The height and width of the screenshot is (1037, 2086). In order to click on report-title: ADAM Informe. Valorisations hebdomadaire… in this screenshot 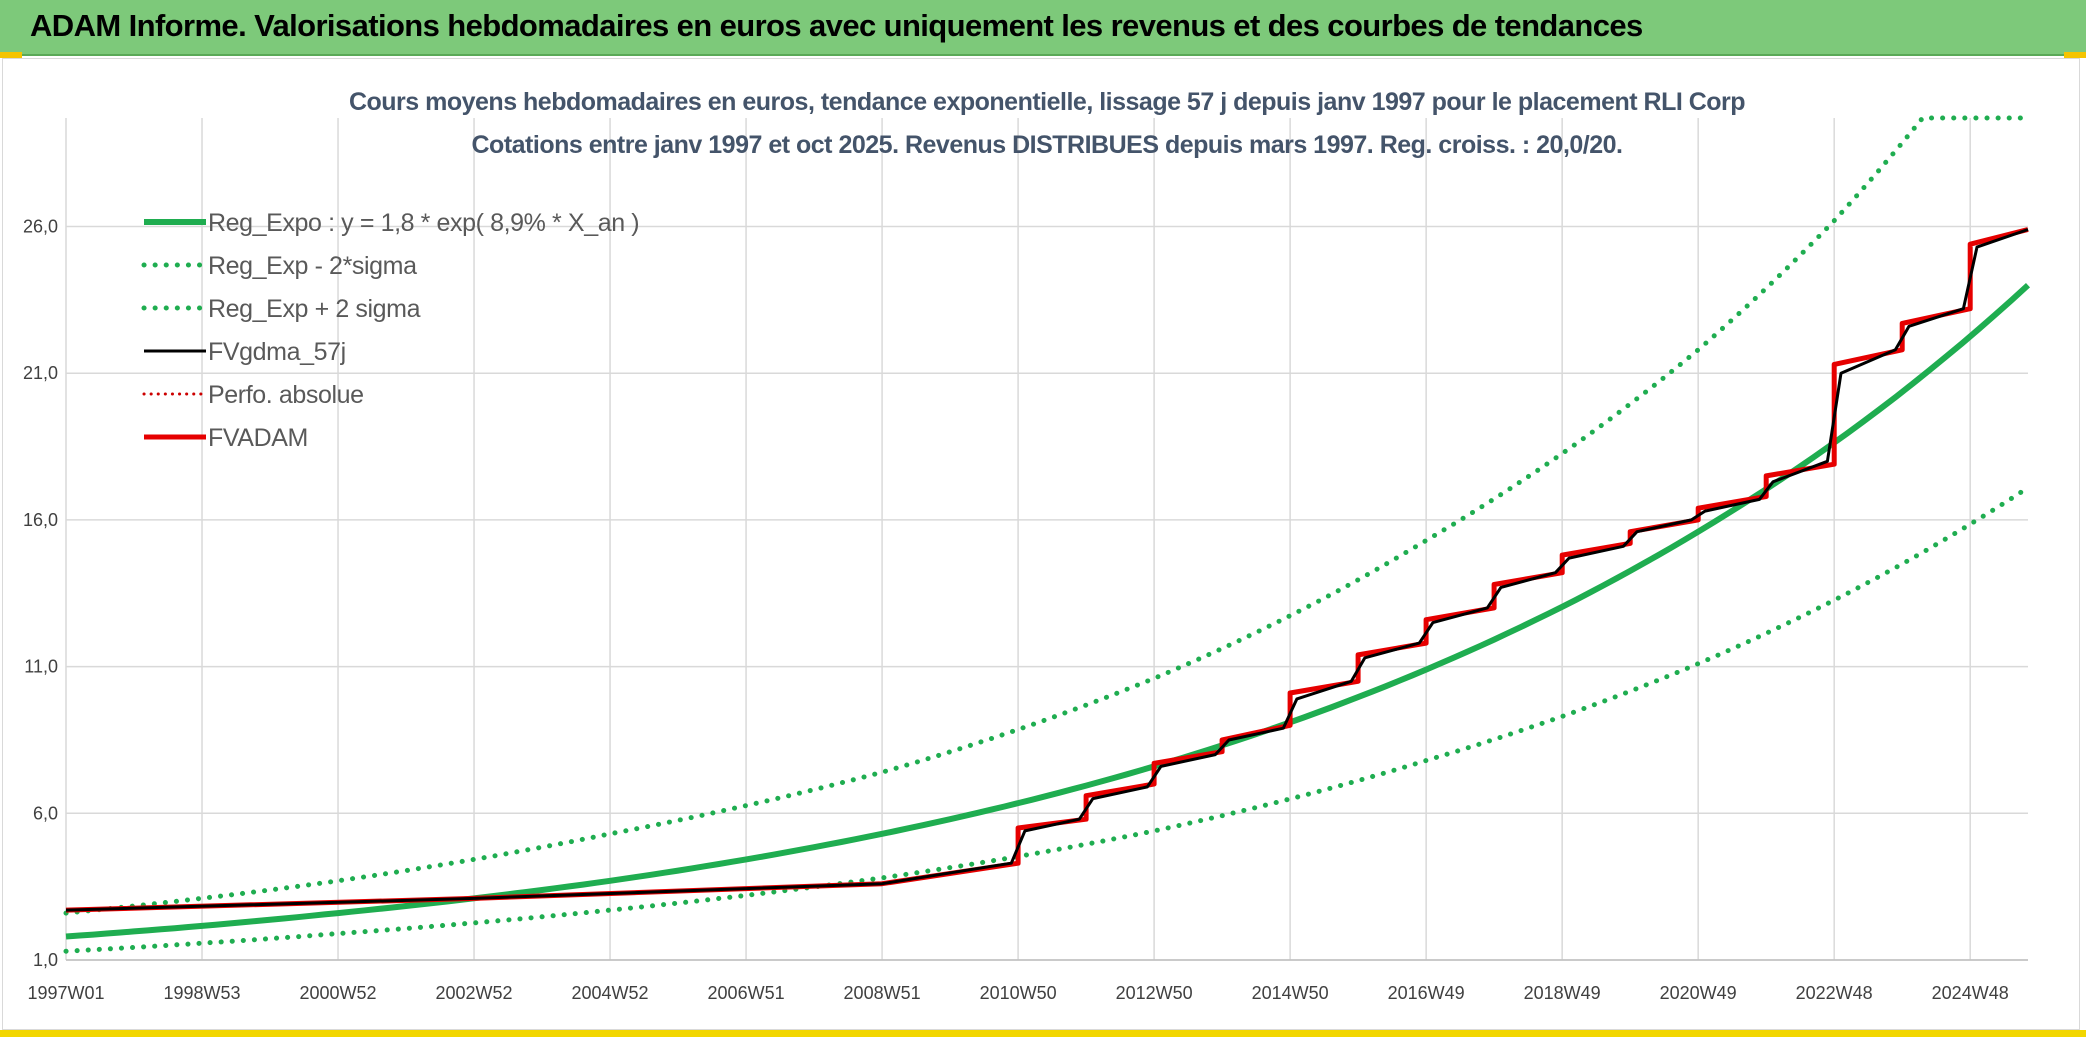, I will do `click(836, 25)`.